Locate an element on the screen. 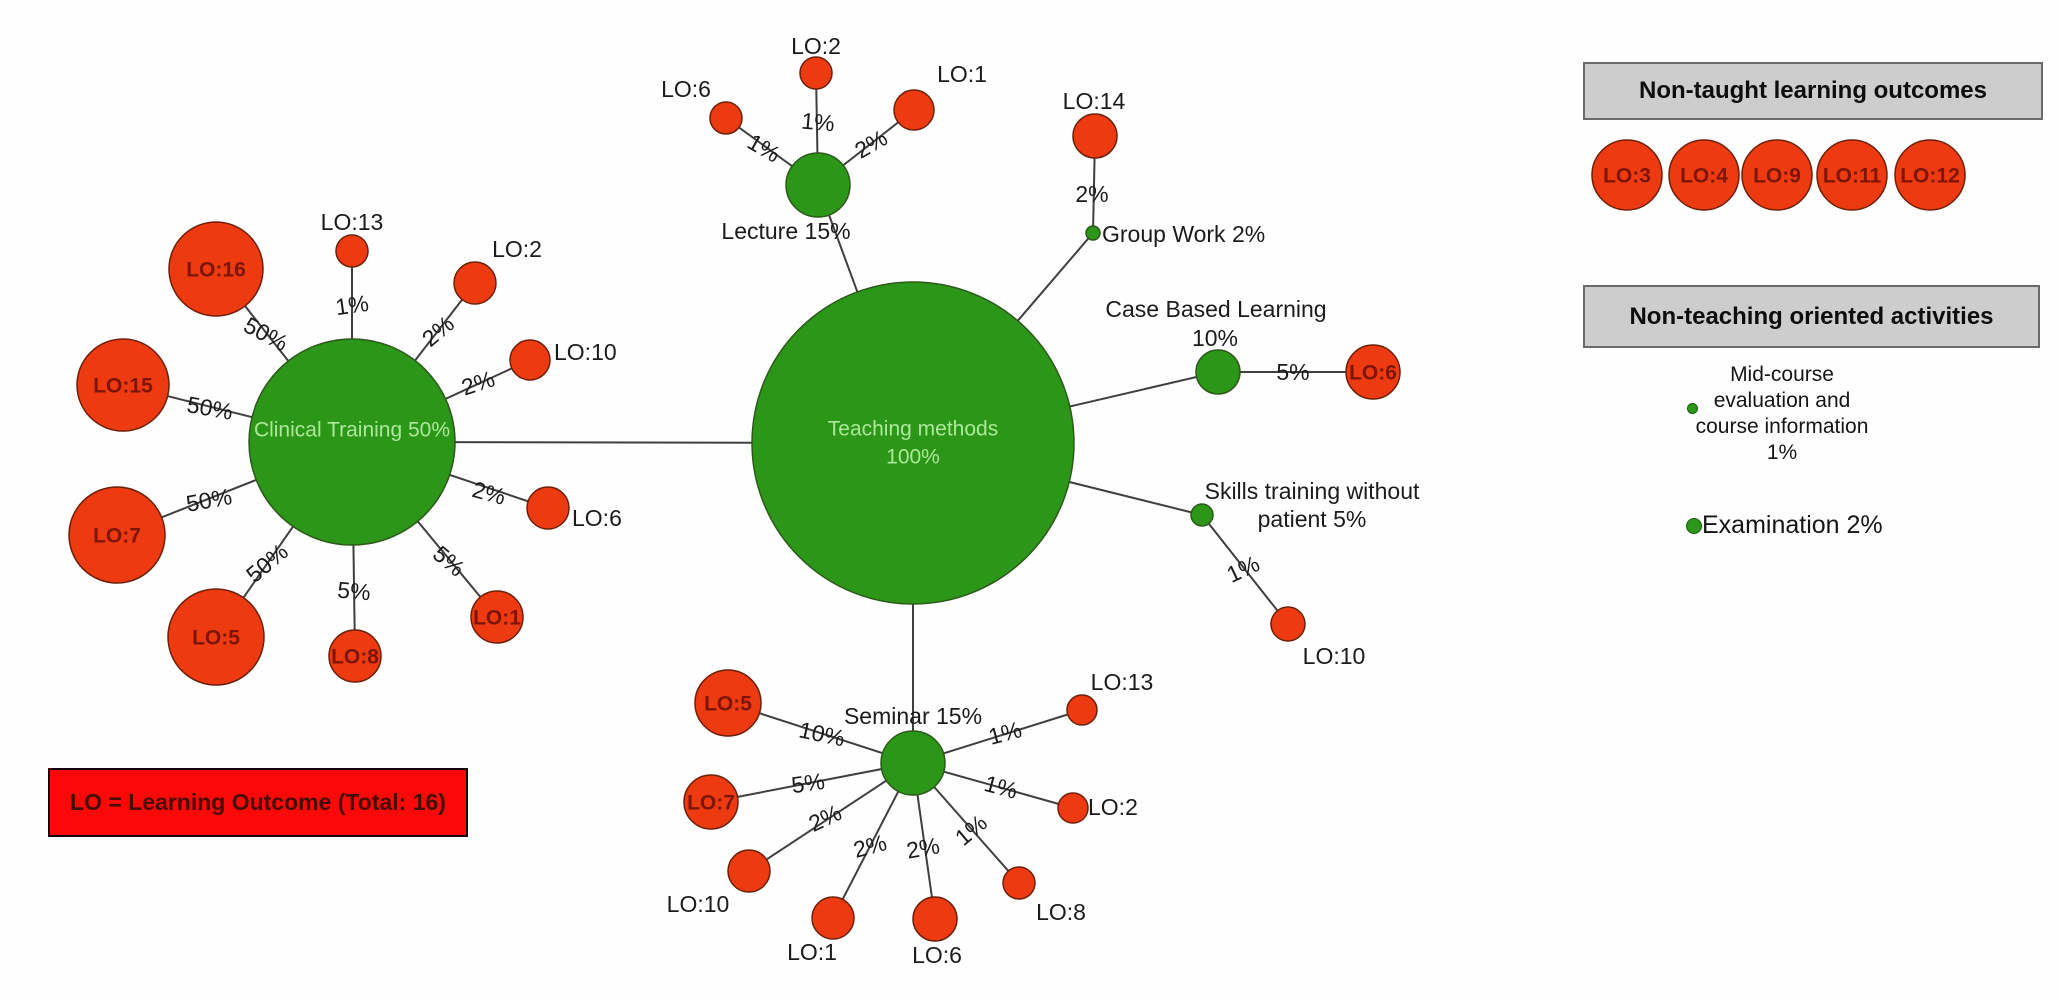 Image resolution: width=2059 pixels, height=1001 pixels. legend-non-taught-title: Non-taught learning outcomes is located at coordinates (1813, 90).